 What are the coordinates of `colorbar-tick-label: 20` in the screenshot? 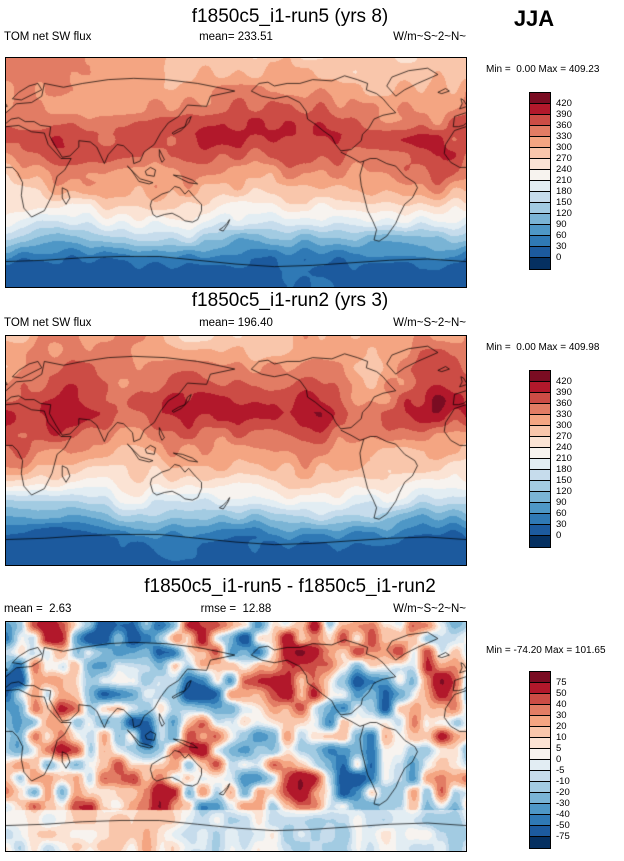 It's located at (561, 726).